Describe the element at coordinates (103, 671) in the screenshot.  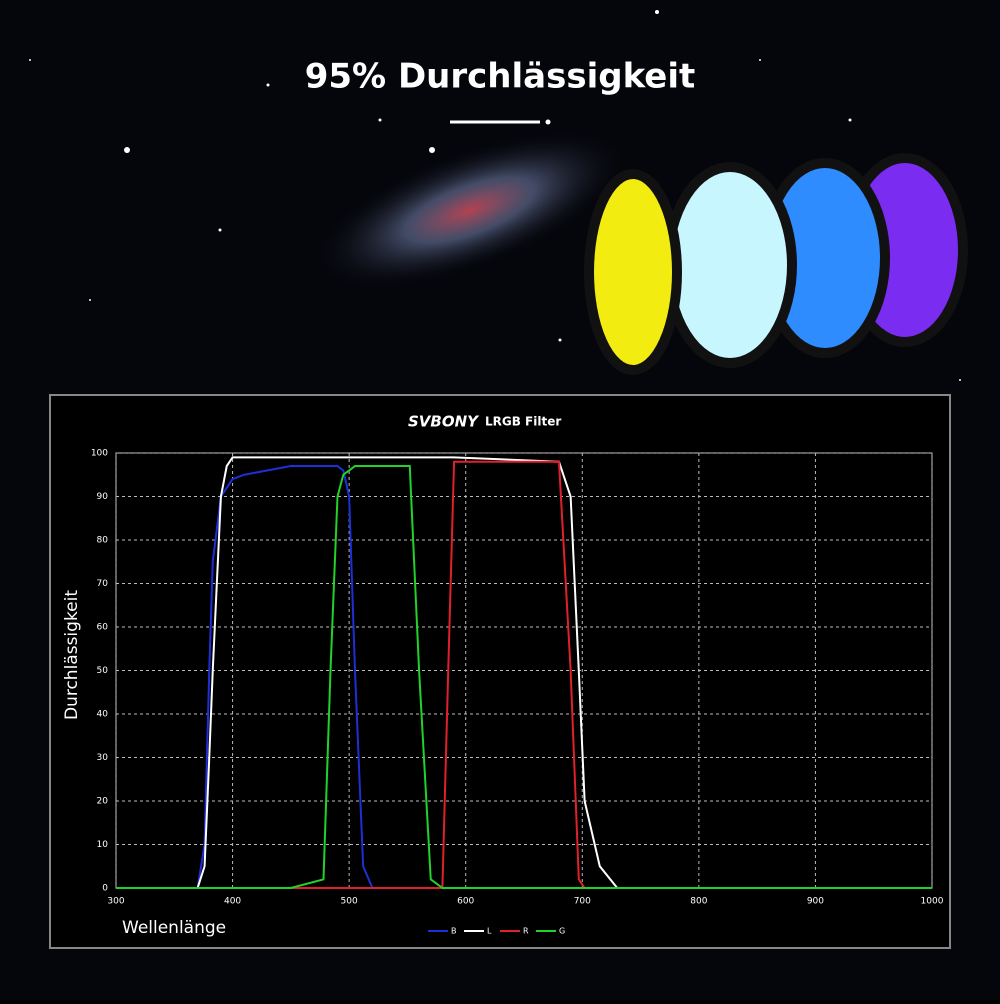
I see `y-tick-label: 50` at that location.